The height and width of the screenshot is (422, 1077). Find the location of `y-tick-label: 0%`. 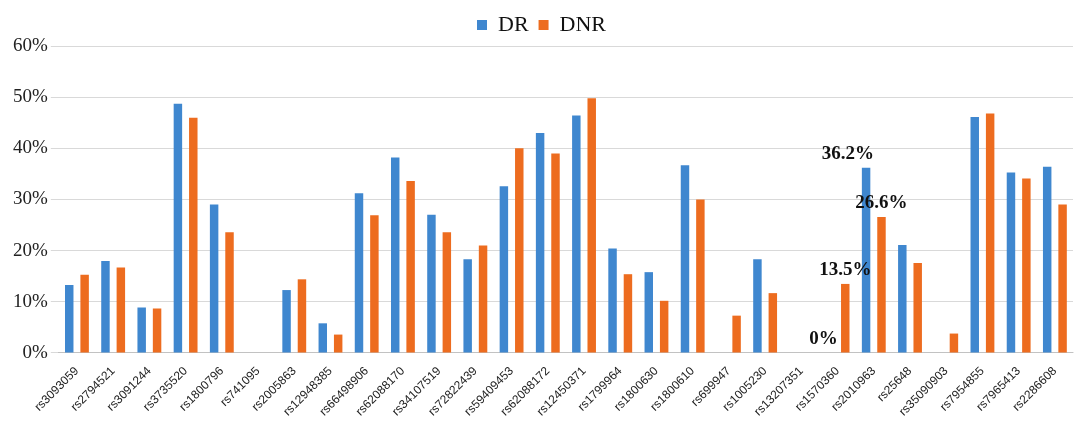

y-tick-label: 0% is located at coordinates (35, 351).